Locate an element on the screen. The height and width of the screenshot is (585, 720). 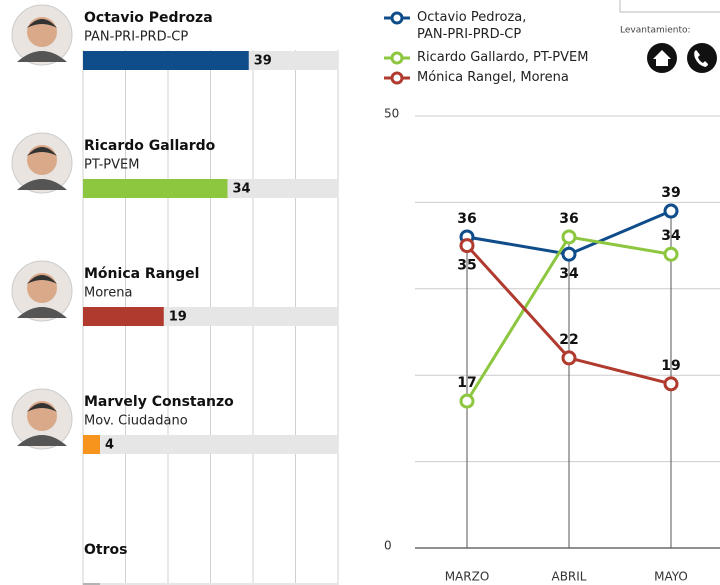
survey-box is located at coordinates (669, 6).